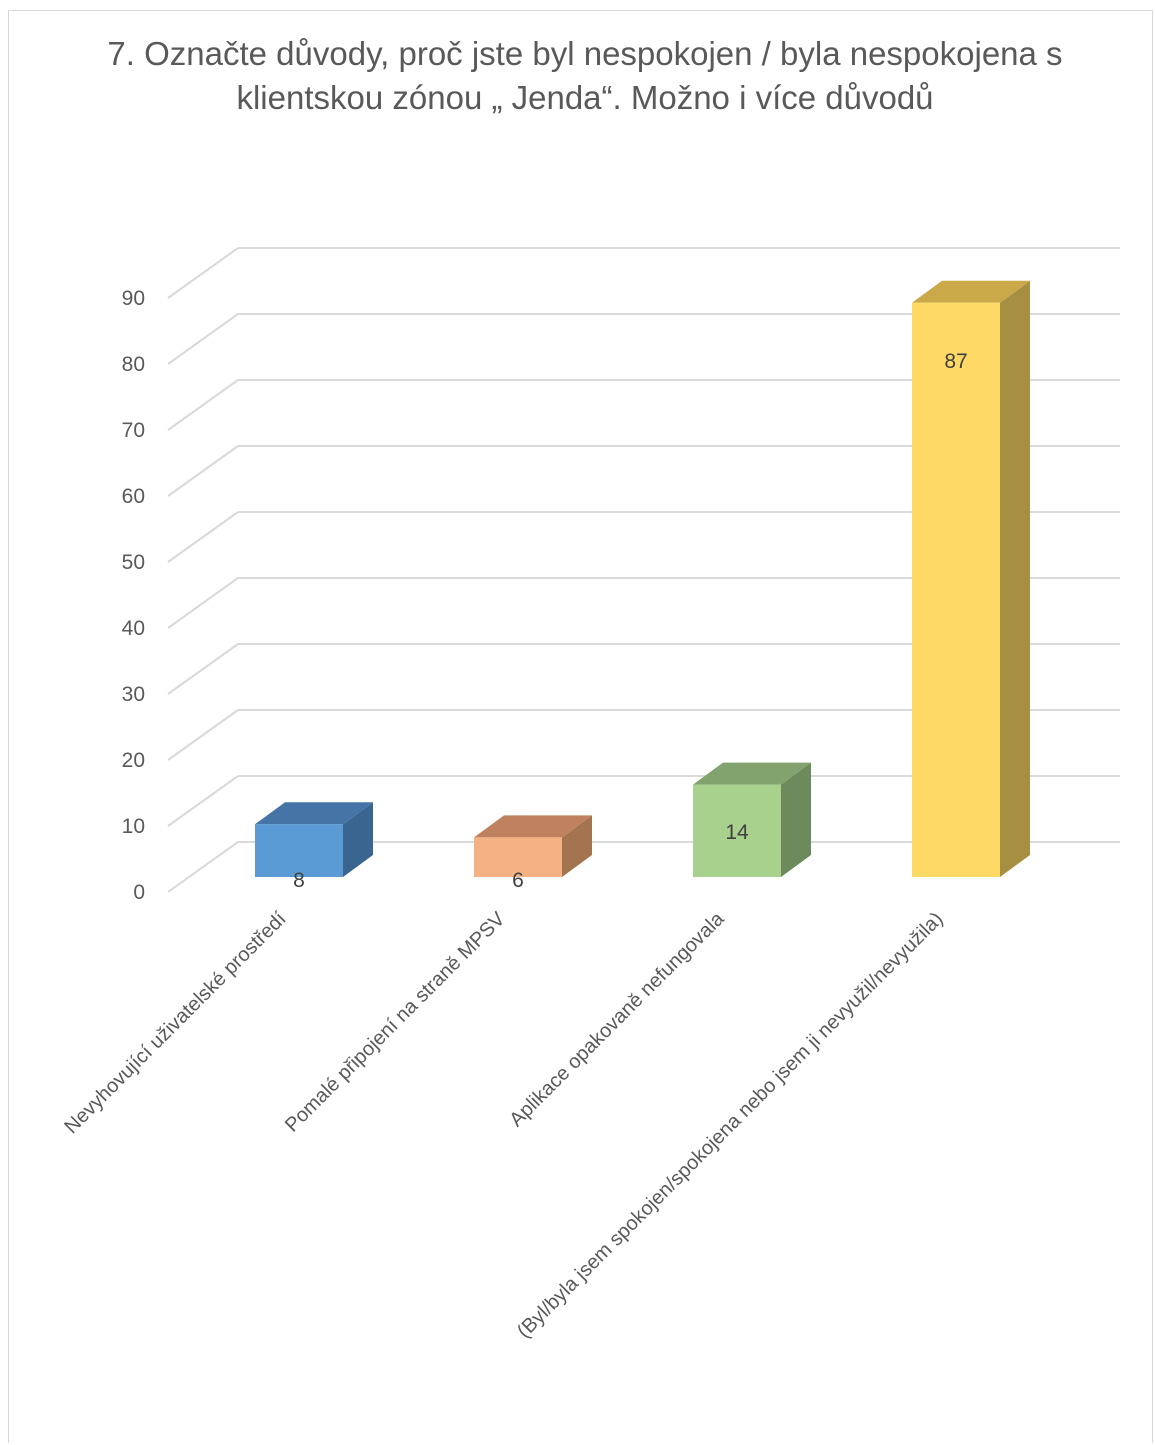  I want to click on y-tick-label: 30, so click(133, 694).